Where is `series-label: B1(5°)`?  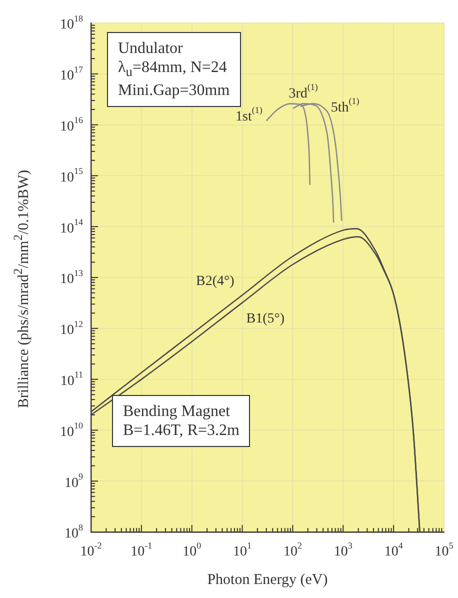
series-label: B1(5°) is located at coordinates (265, 318).